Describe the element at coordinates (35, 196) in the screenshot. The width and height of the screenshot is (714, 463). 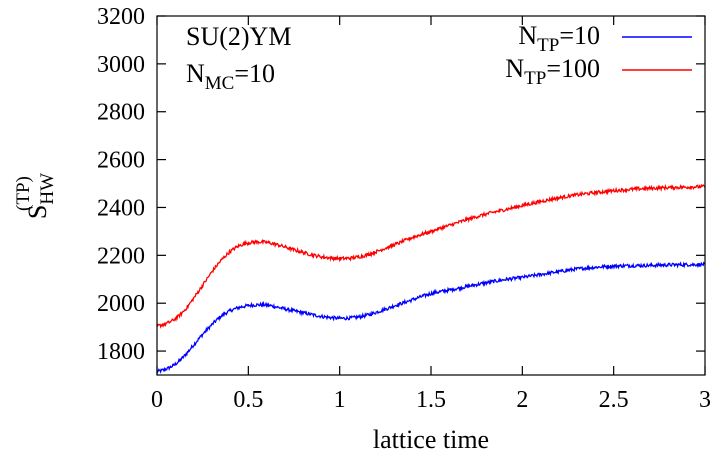
I see `y-axis-label: SHW(TP)` at that location.